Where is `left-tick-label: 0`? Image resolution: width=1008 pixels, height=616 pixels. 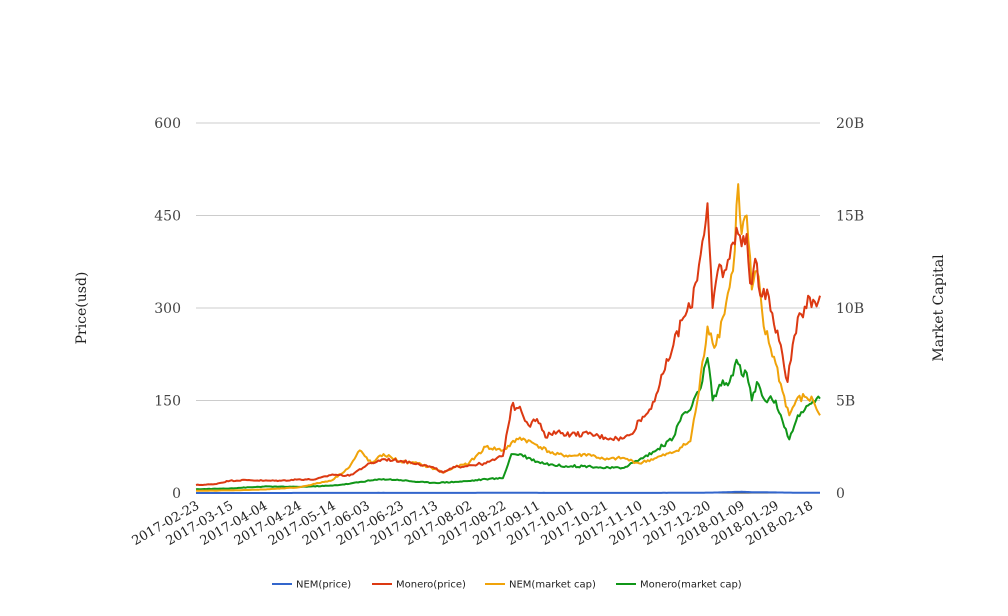 left-tick-label: 0 is located at coordinates (176, 494).